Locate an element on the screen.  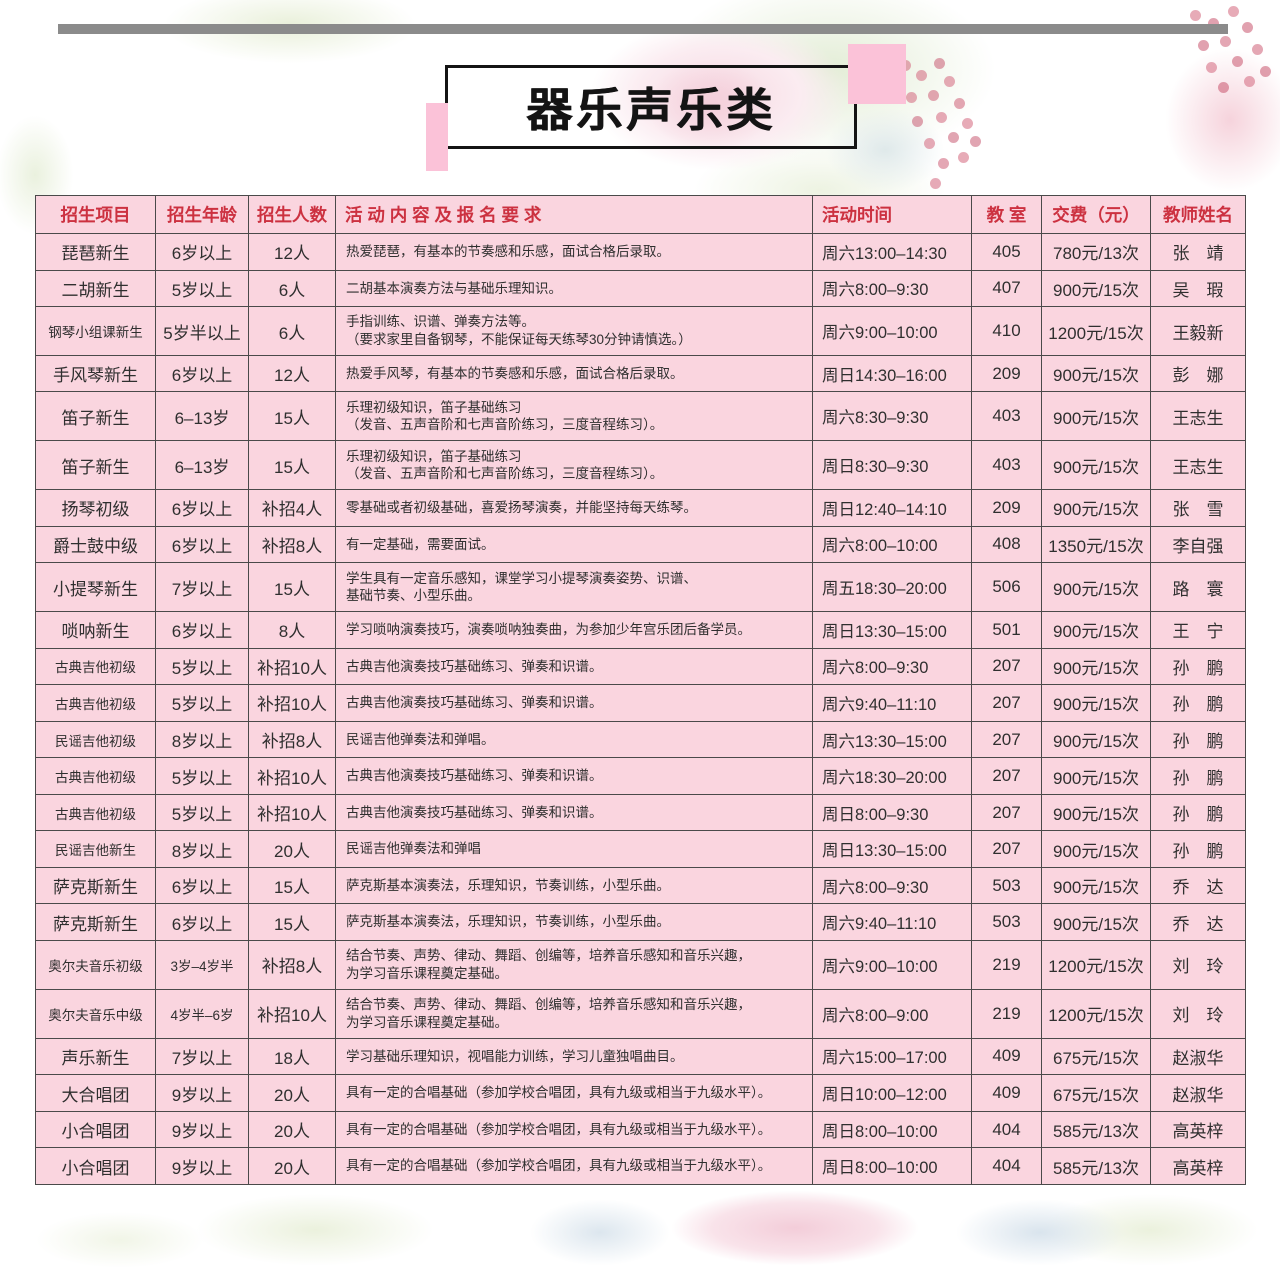
cell-room: 503 is located at coordinates (1006, 885).